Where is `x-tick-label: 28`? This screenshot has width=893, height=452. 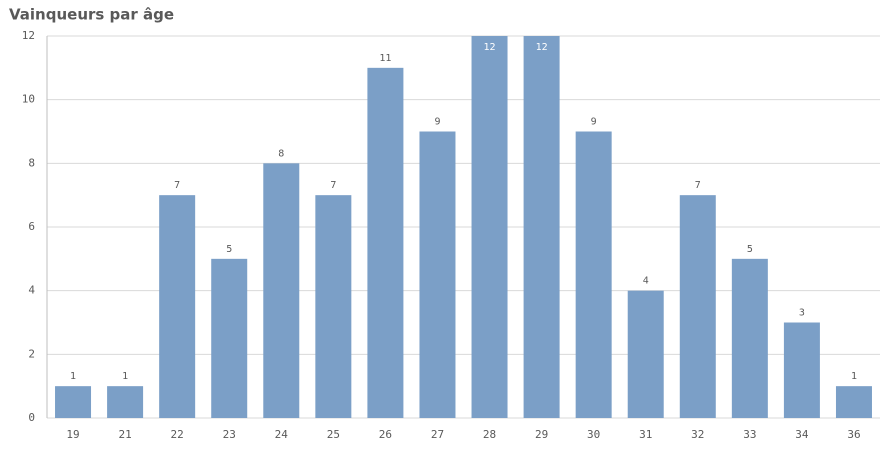 x-tick-label: 28 is located at coordinates (489, 434).